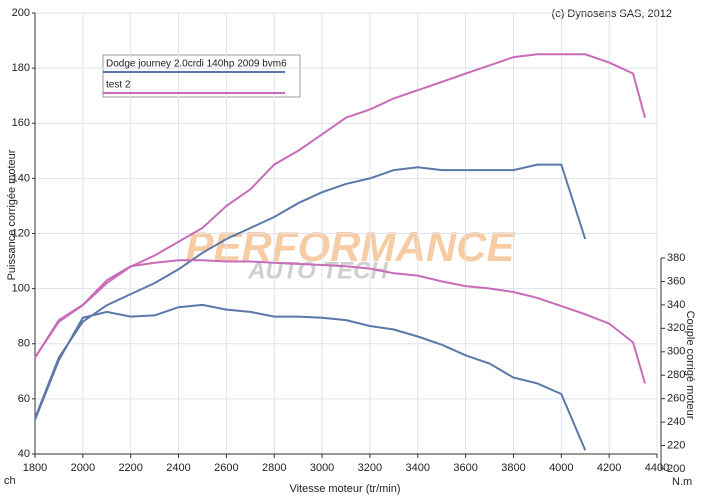 This screenshot has width=701, height=500. Describe the element at coordinates (418, 468) in the screenshot. I see `x-tick-label: 3400` at that location.